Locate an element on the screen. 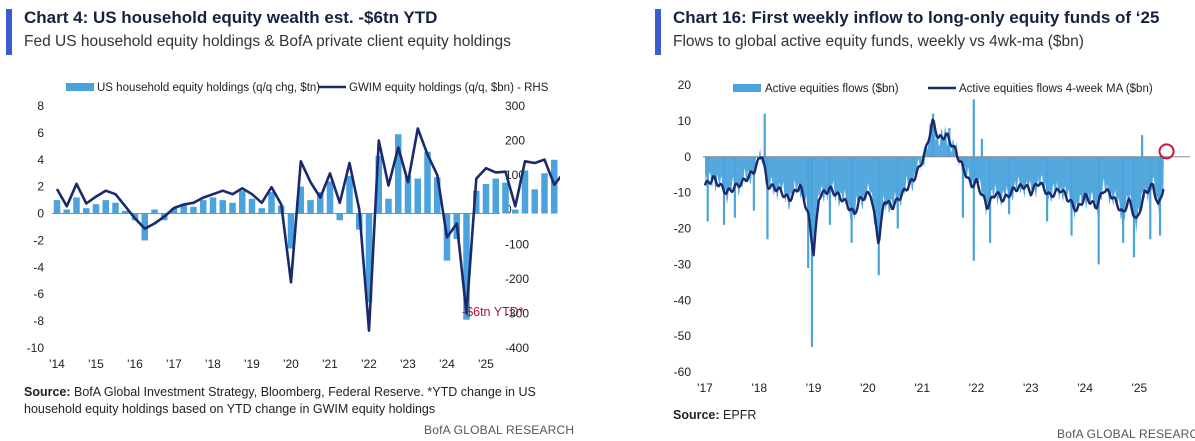 This screenshot has width=1195, height=441. x-tick-label: '15 is located at coordinates (96, 364).